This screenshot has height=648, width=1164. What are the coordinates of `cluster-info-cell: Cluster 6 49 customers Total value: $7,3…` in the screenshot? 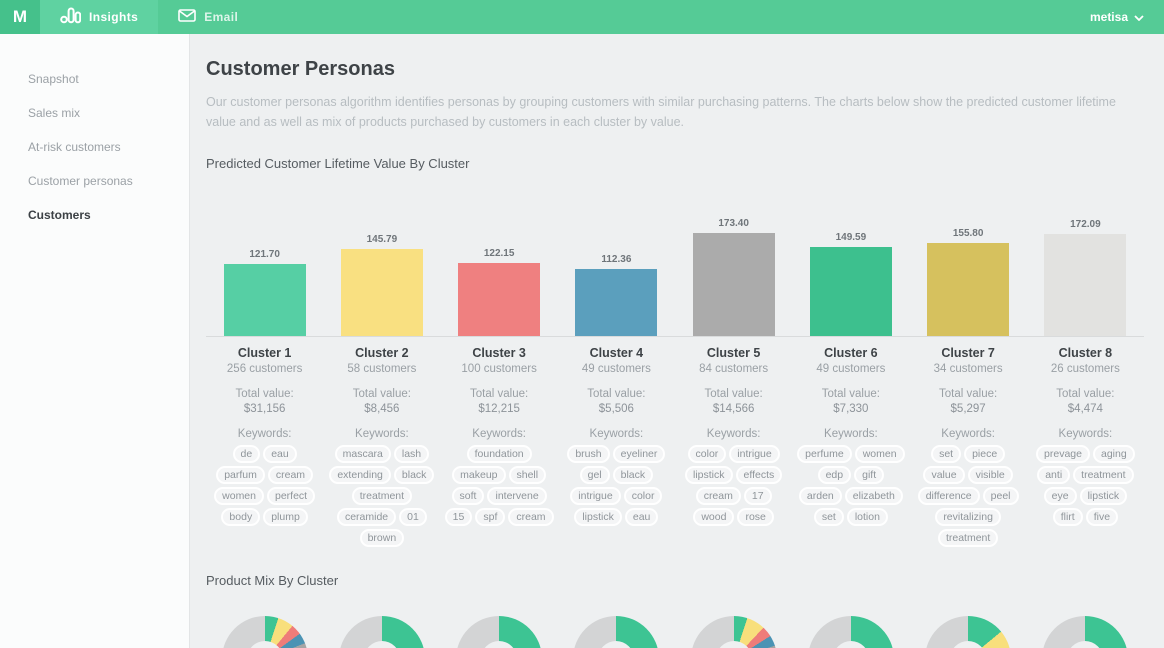 It's located at (850, 442).